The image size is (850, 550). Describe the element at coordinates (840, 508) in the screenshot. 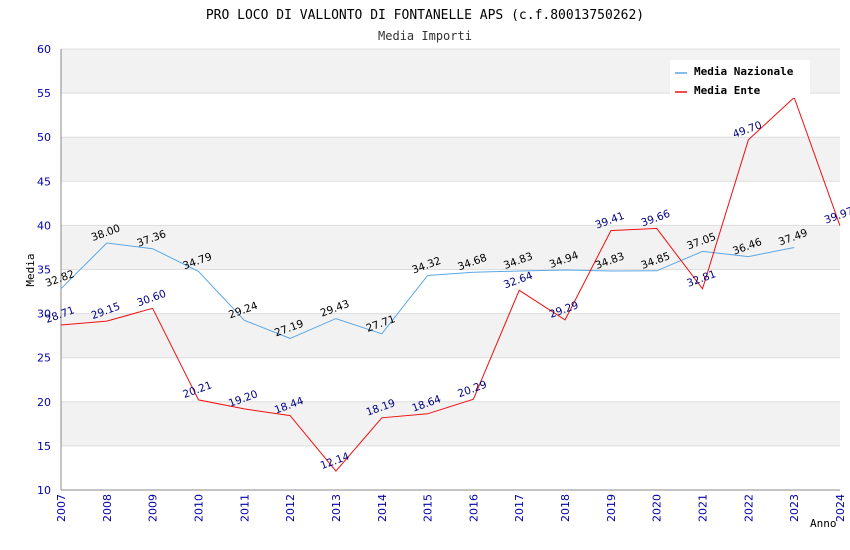

I see `x-tick-label: 2024` at that location.